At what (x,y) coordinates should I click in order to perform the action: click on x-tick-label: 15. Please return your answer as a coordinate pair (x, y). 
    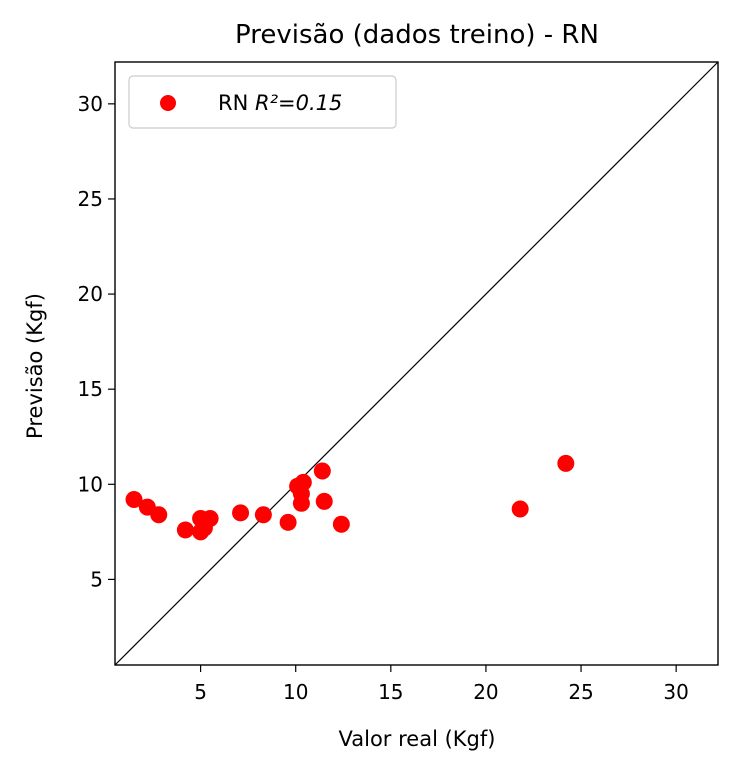
    Looking at the image, I should click on (390, 692).